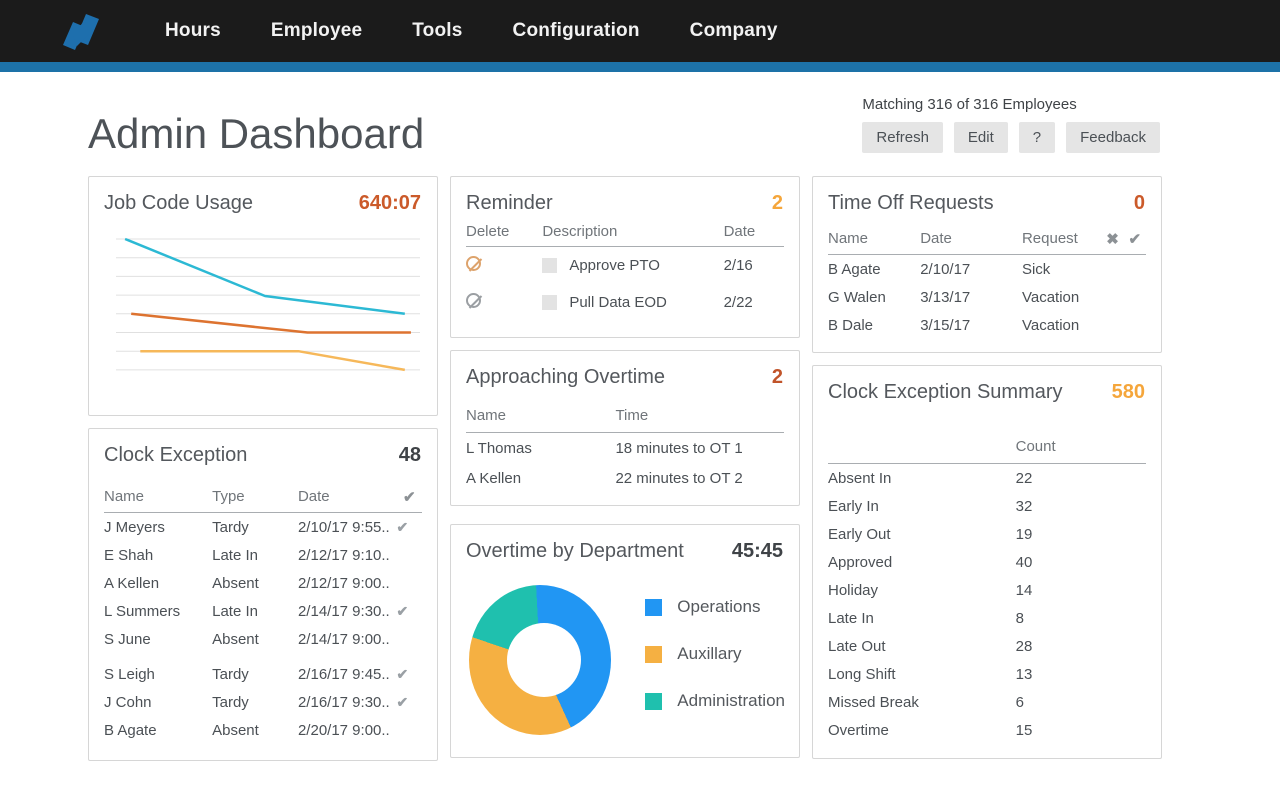  I want to click on table-row: Holiday 14, so click(987, 590).